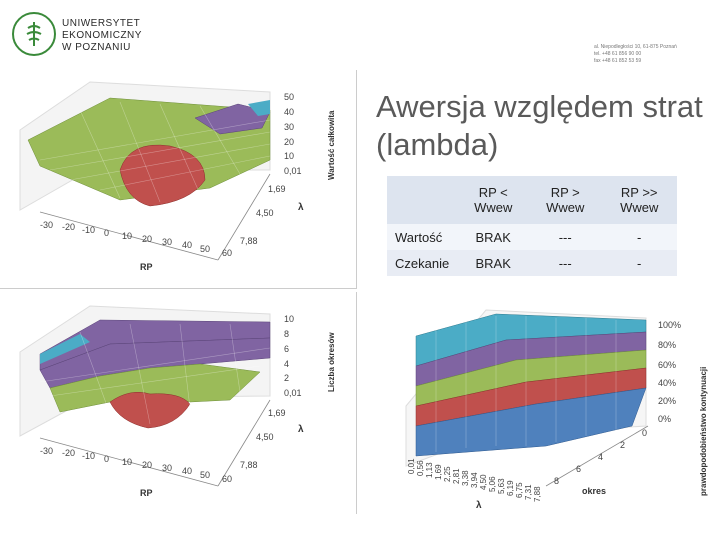  What do you see at coordinates (422, 263) in the screenshot?
I see `row-label: Czekanie` at bounding box center [422, 263].